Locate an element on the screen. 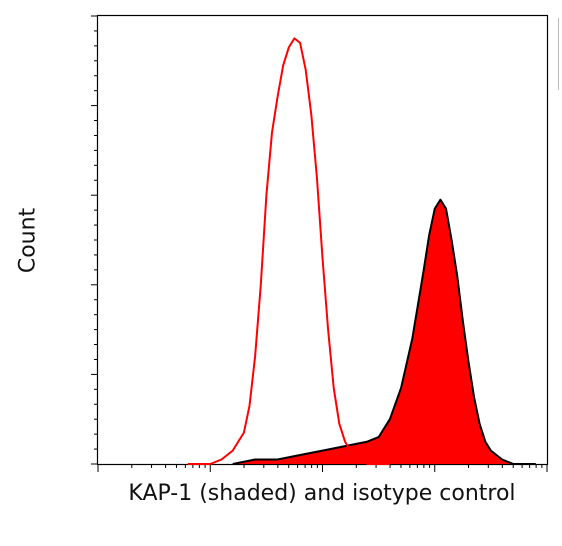  y-axis-ticks is located at coordinates (94, 240).